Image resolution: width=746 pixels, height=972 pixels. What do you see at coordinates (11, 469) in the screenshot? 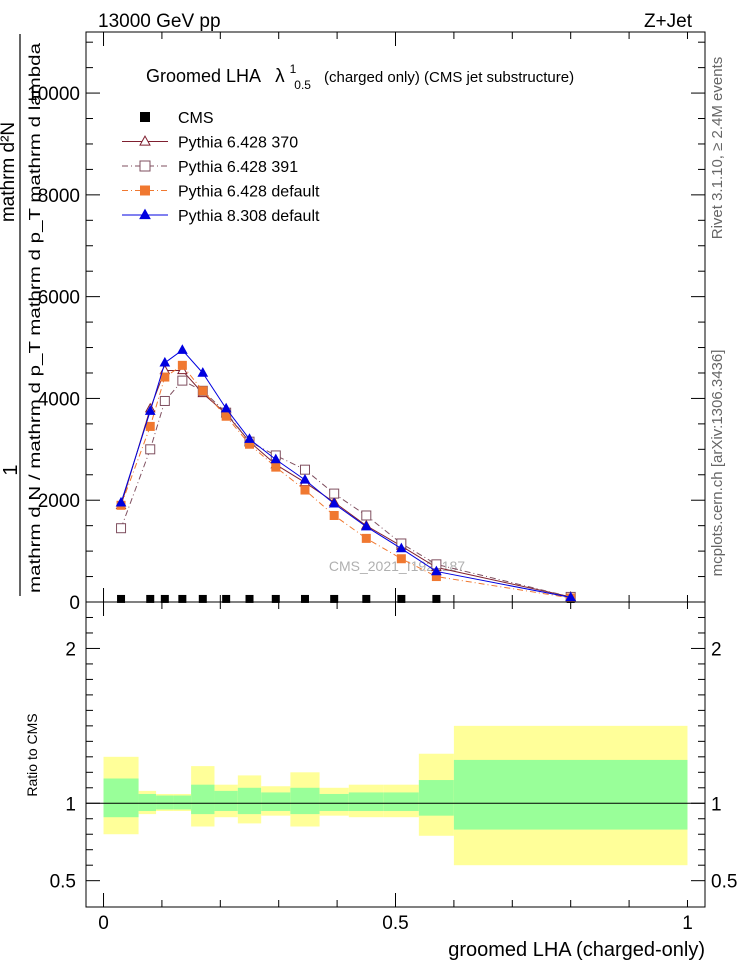
I see `y-axis-label-top: 1` at bounding box center [11, 469].